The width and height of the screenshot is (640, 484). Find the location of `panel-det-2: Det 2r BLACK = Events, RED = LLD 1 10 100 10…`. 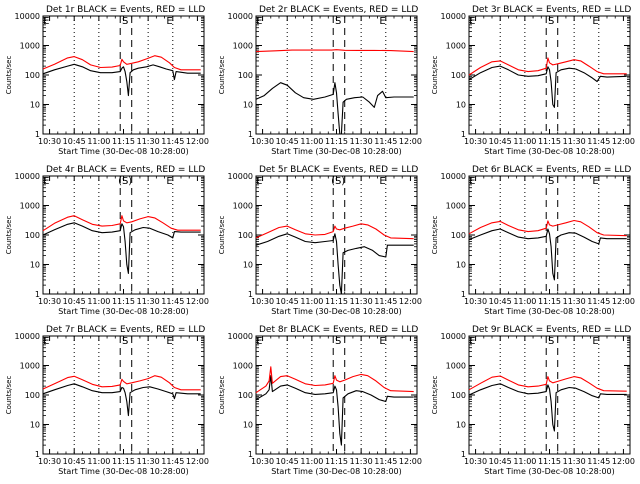

panel-det-2: Det 2r BLACK = Events, RED = LLD 1 10 100 10… is located at coordinates (320, 80).